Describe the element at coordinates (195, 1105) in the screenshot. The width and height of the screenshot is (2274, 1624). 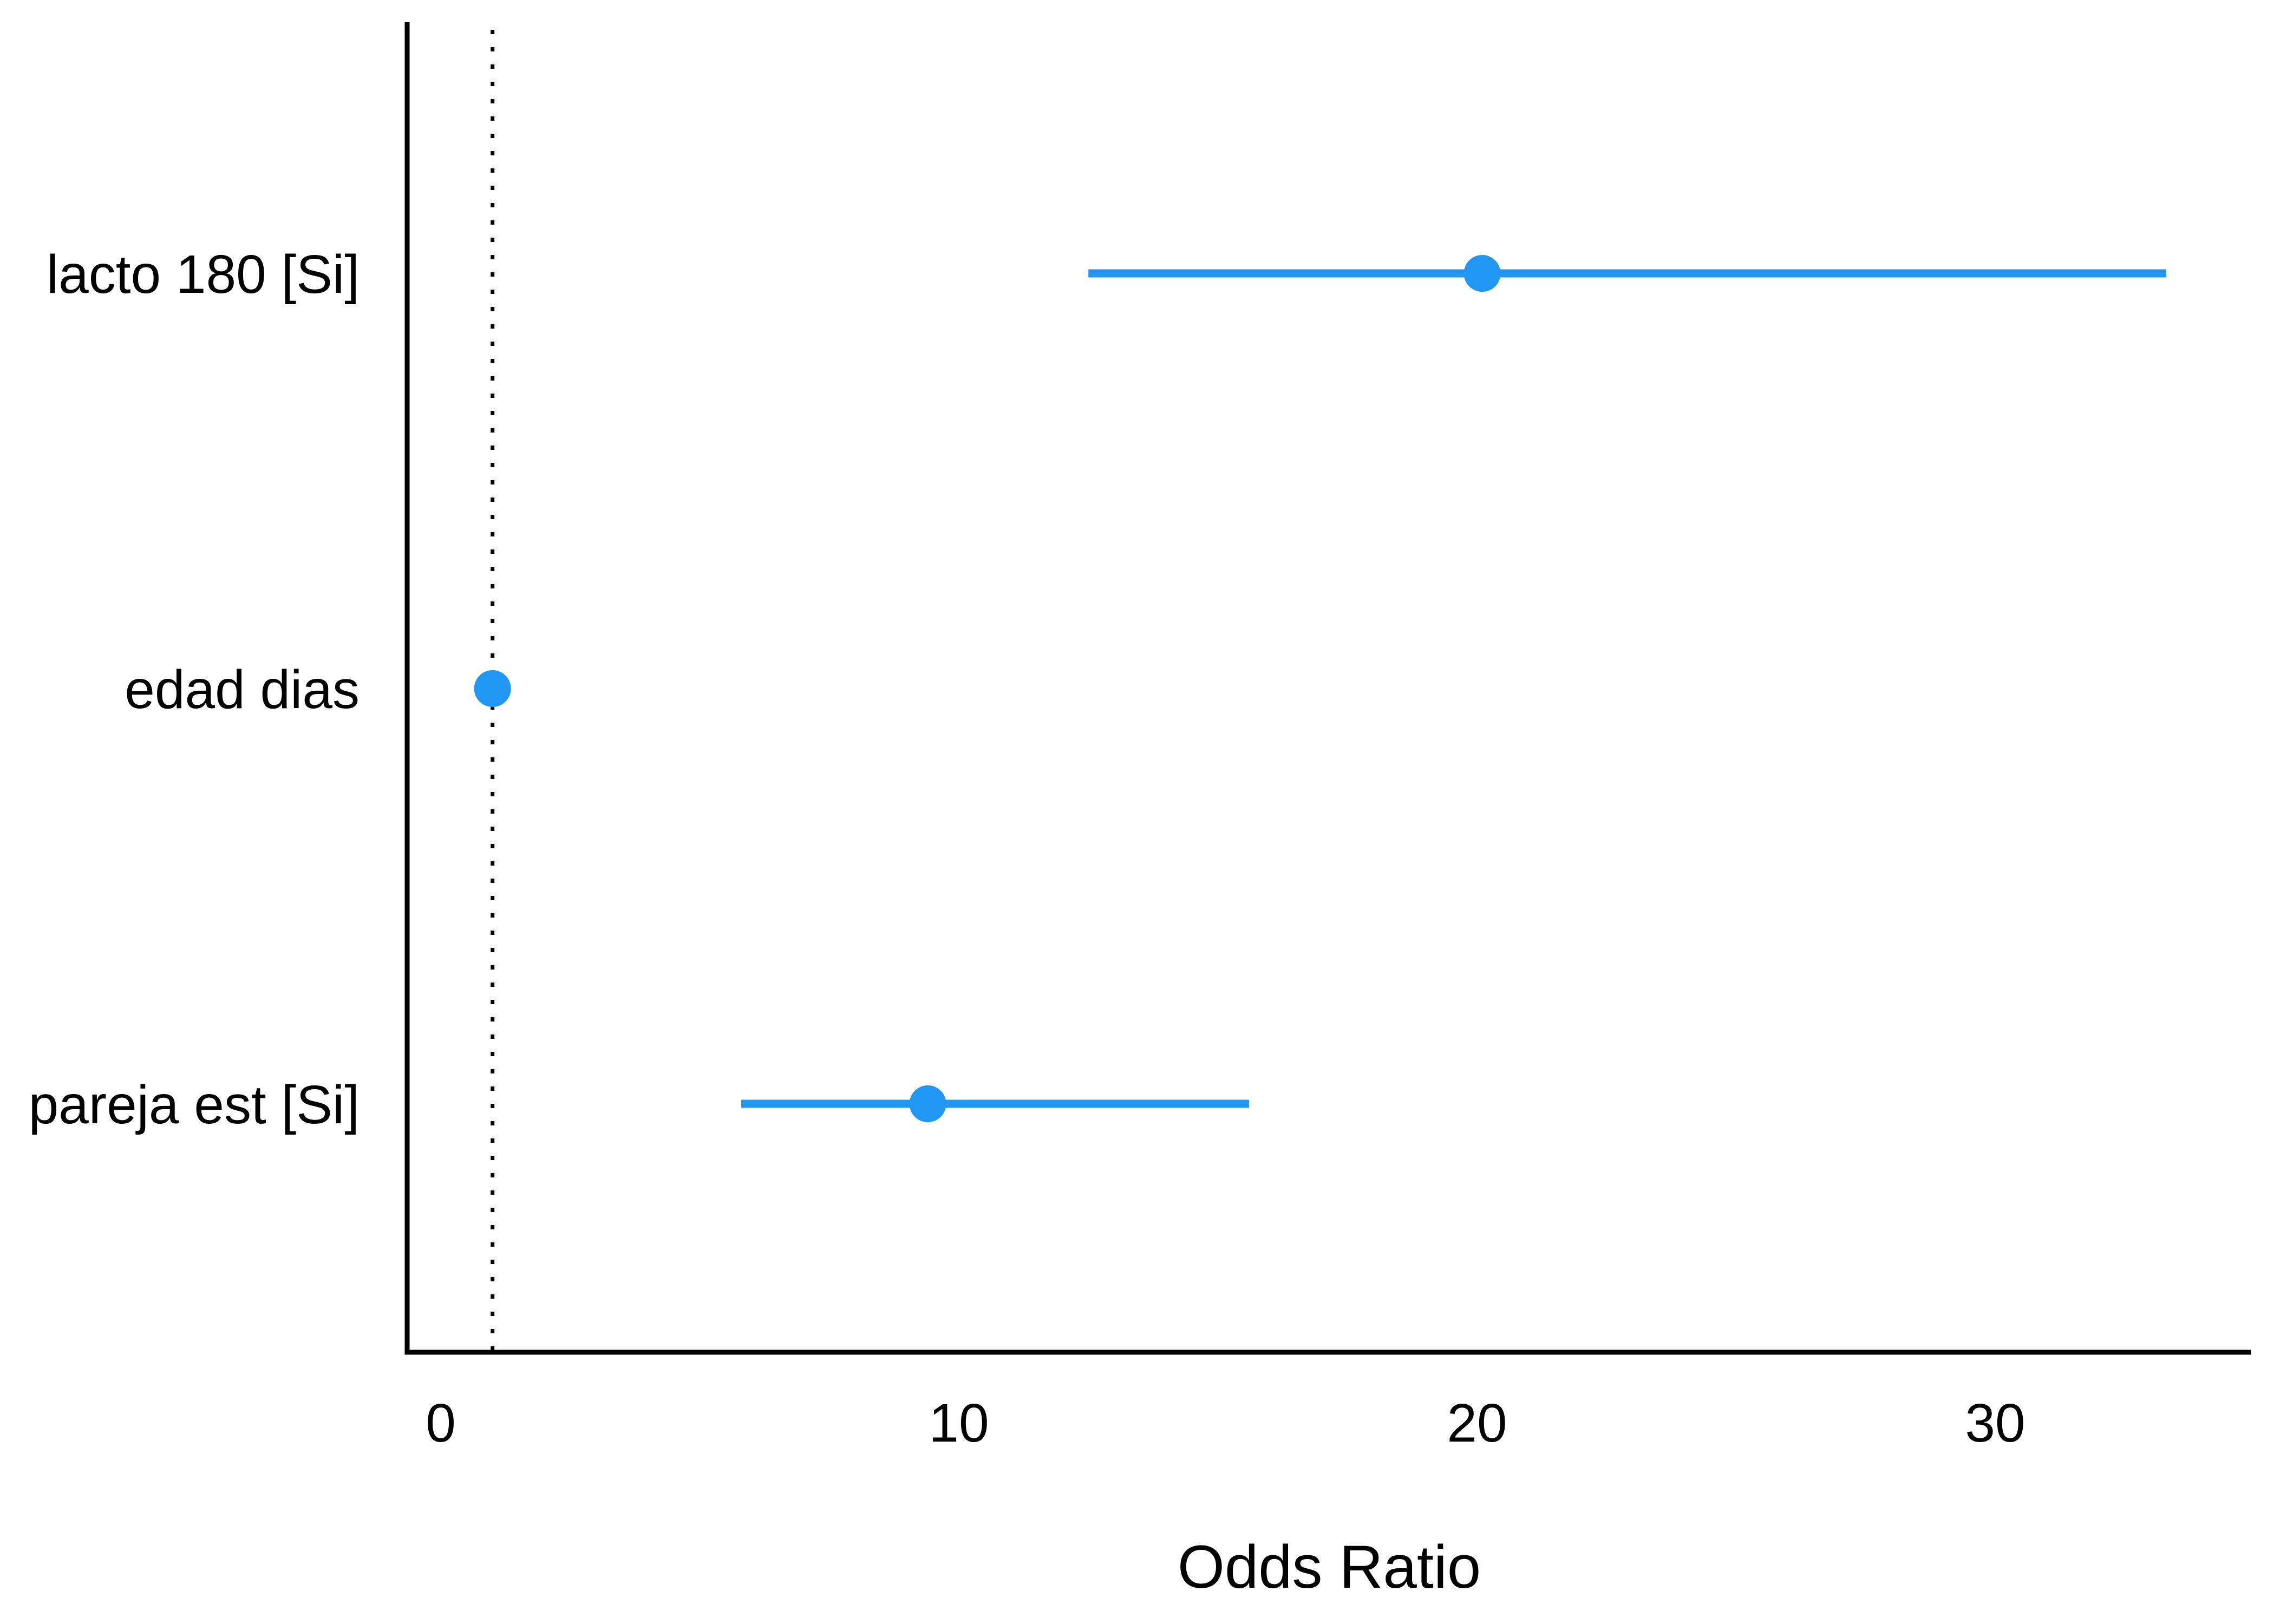
I see `y-axis-label: pareja est [Si]` at that location.